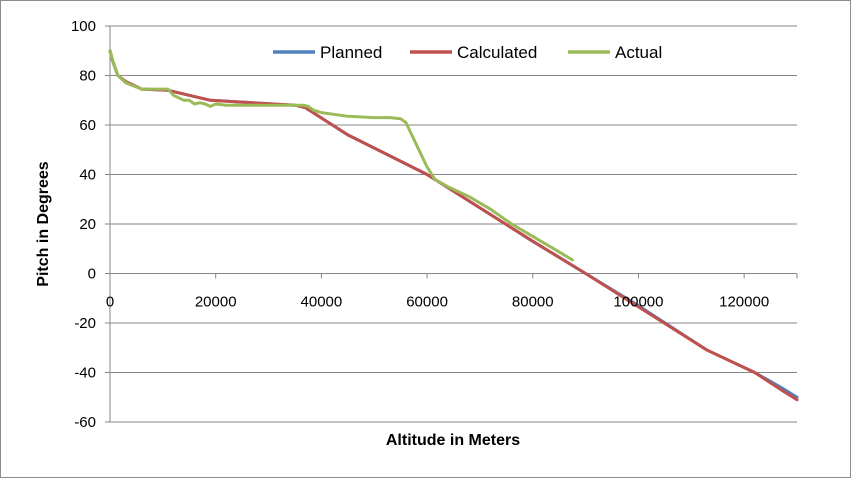 This screenshot has width=851, height=478. What do you see at coordinates (87, 175) in the screenshot?
I see `y-tick-label: 40` at bounding box center [87, 175].